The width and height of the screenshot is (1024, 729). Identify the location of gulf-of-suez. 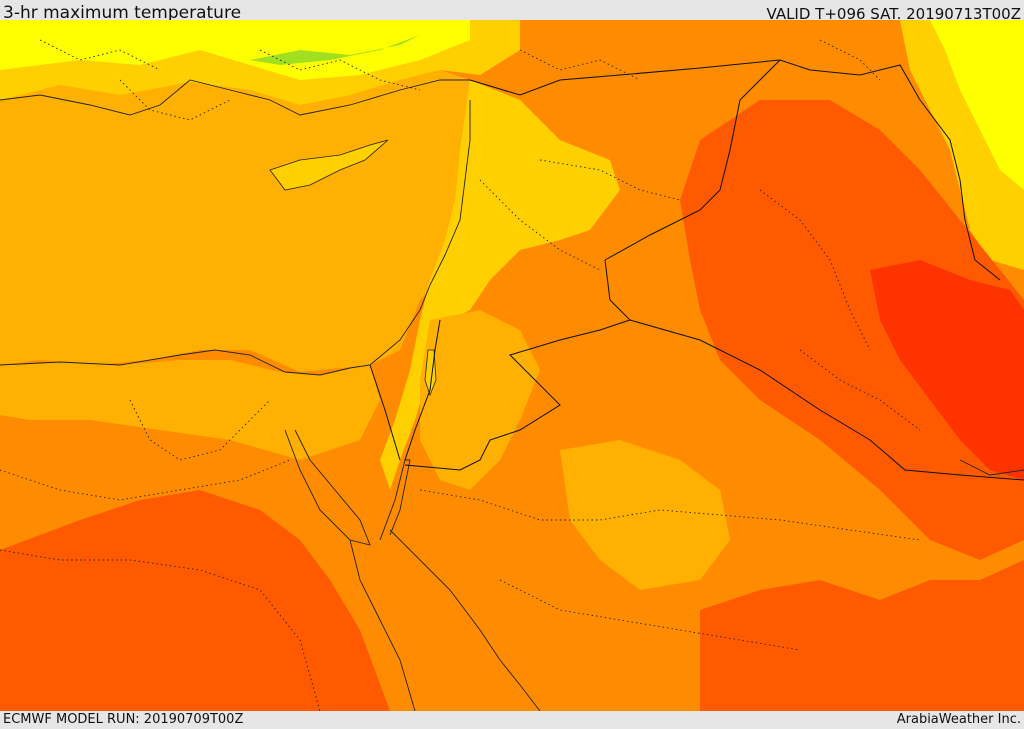
(327, 487).